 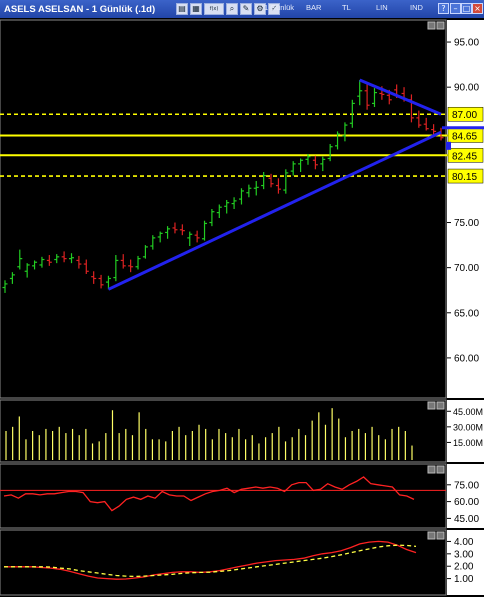 I want to click on volume-tick-label: 30.00M, so click(x=468, y=427).